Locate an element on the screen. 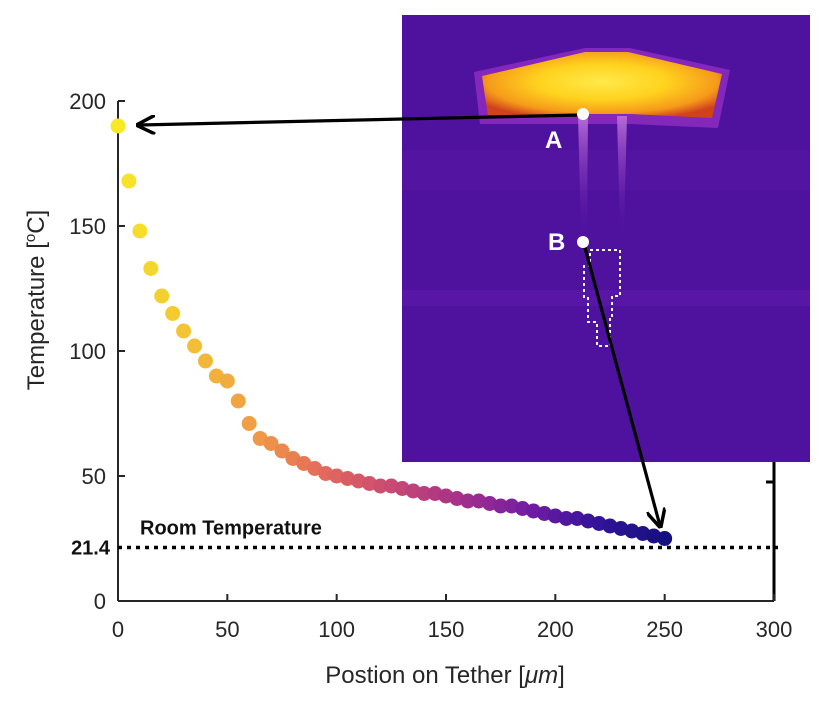  heater-hot-region is located at coordinates (602, 85).